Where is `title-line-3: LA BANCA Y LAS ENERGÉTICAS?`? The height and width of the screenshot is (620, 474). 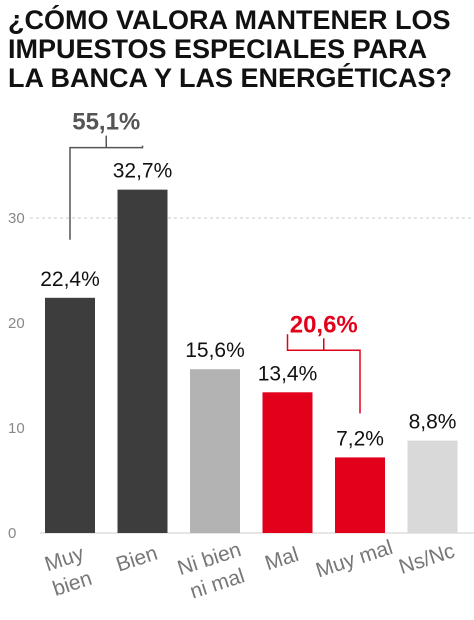 title-line-3: LA BANCA Y LAS ENERGÉTICAS? is located at coordinates (230, 78).